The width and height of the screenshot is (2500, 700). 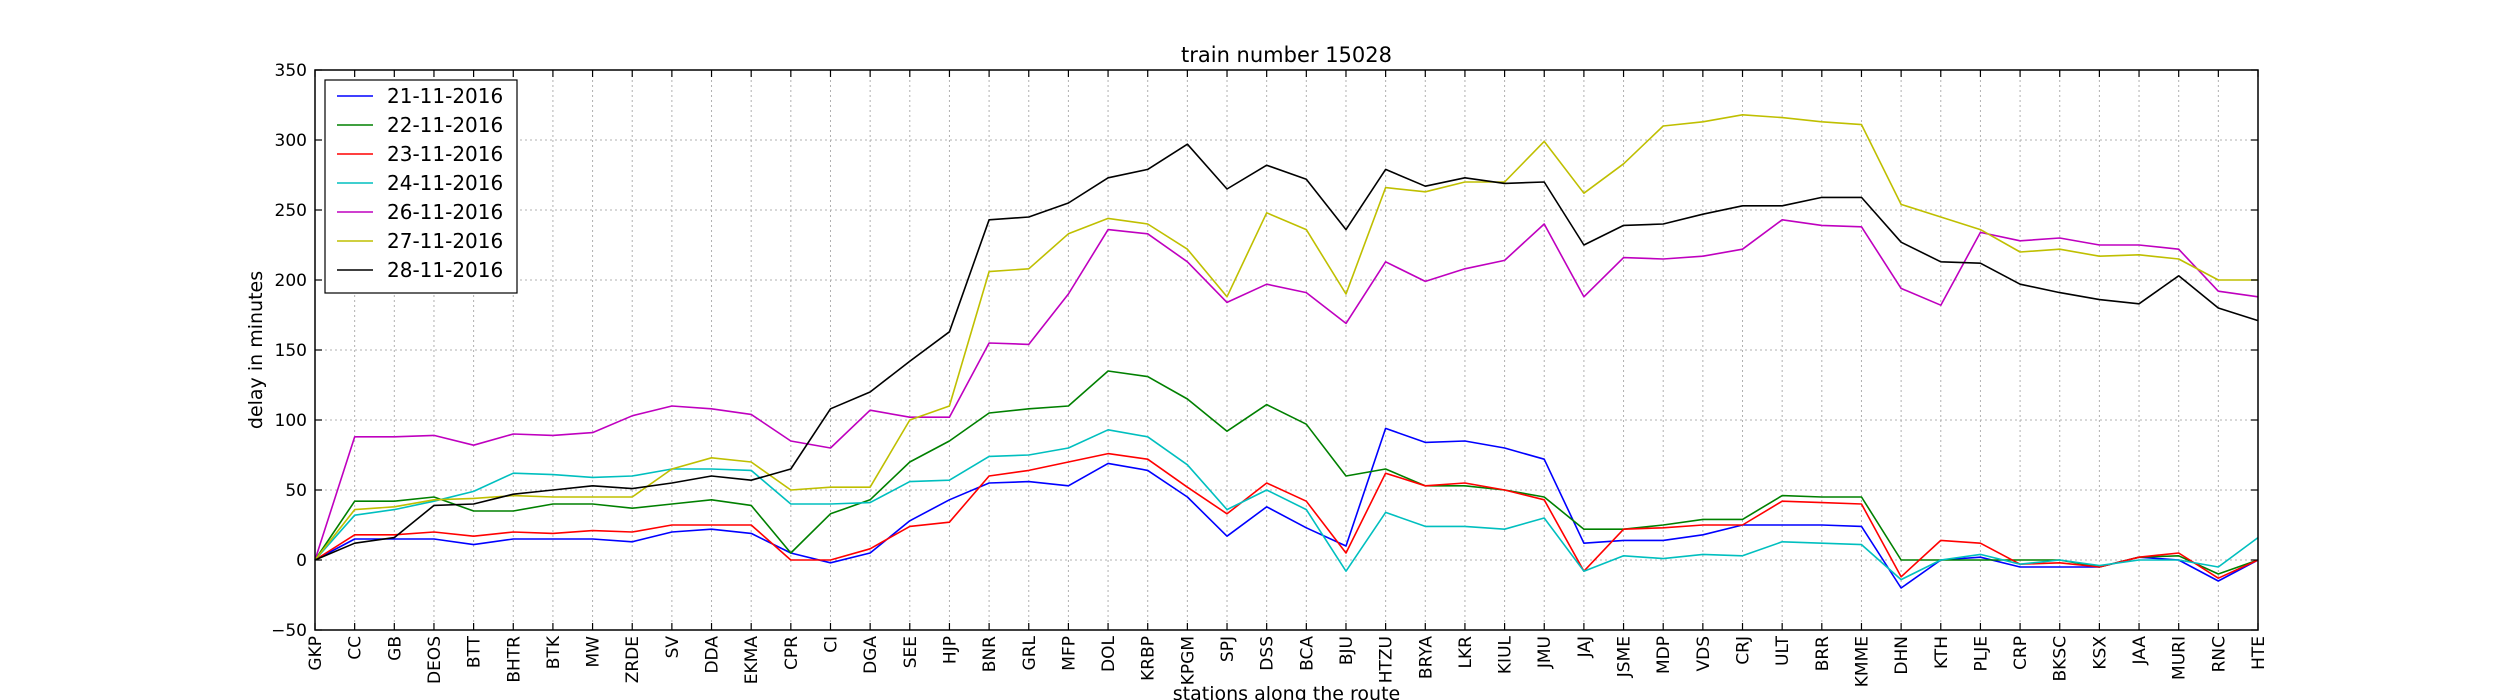 I want to click on y-tick-label: 300, so click(x=291, y=141).